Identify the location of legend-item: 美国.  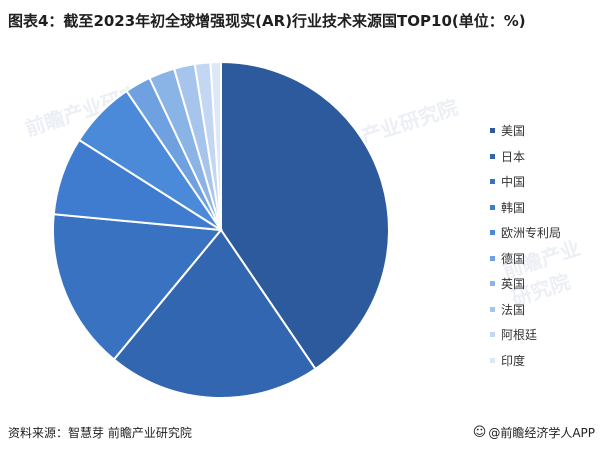
(525, 131).